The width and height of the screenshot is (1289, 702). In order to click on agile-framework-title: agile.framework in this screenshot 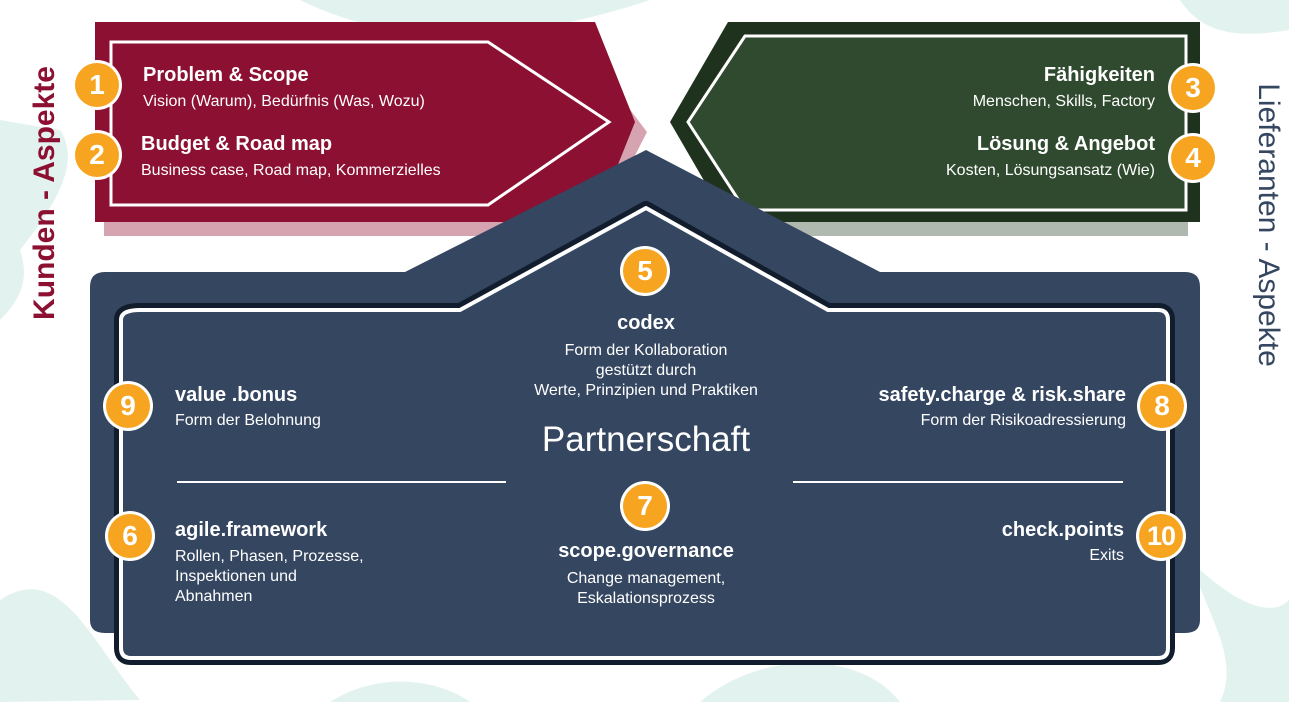, I will do `click(251, 530)`.